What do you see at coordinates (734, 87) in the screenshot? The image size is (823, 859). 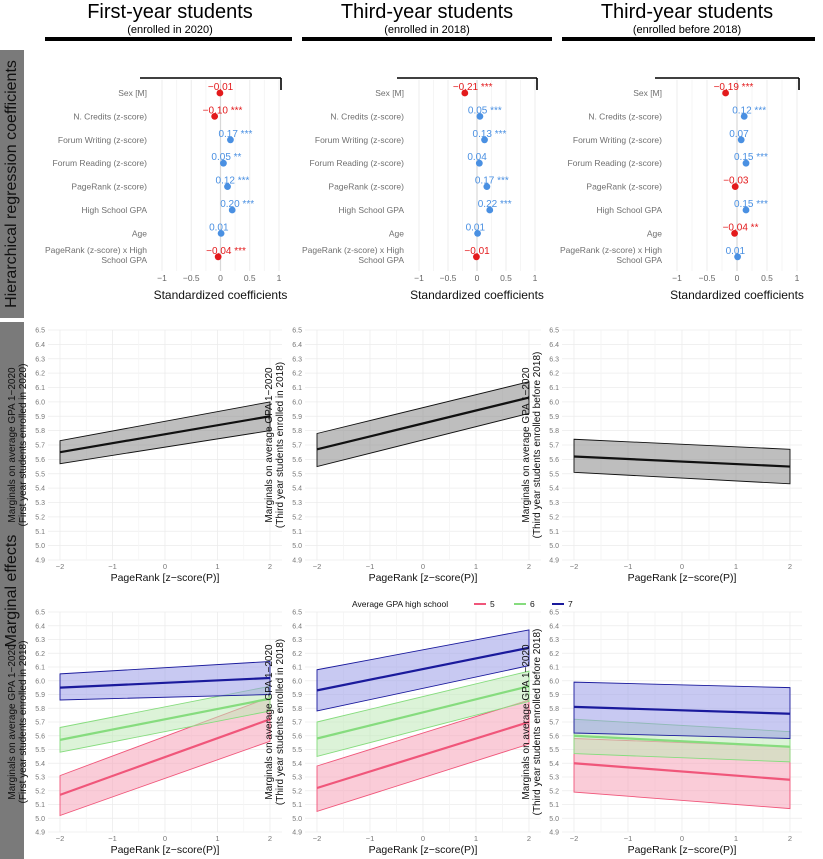 I see `coefficient-value-label: −0.19 ***` at bounding box center [734, 87].